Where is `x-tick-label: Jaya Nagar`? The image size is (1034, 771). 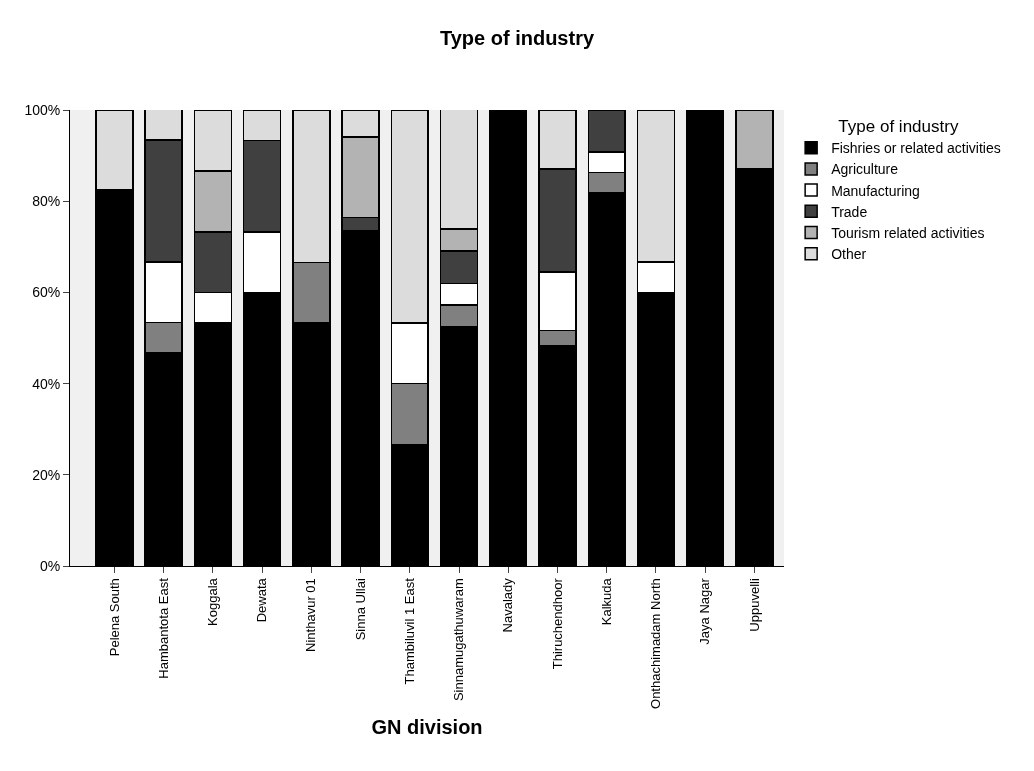
x-tick-label: Jaya Nagar is located at coordinates (705, 611).